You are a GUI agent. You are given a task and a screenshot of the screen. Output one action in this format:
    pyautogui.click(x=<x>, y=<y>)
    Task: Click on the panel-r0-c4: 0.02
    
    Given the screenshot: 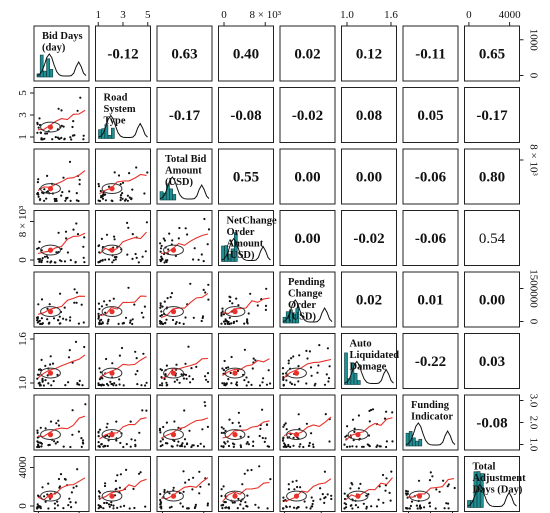 What is the action you would take?
    pyautogui.click(x=307, y=53)
    